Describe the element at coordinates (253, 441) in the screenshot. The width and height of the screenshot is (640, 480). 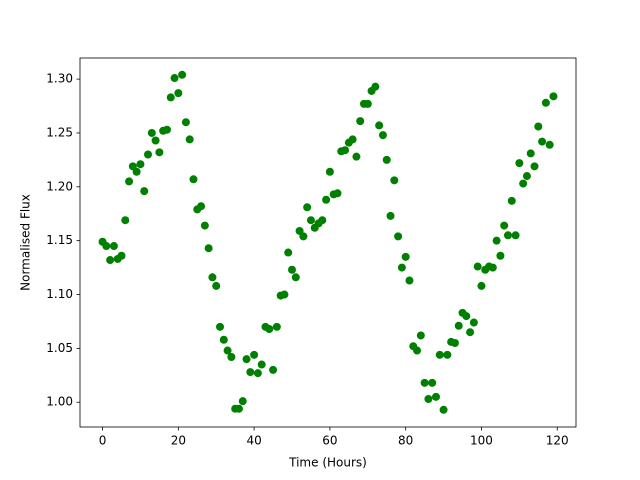
I see `x-tick-label: 40` at that location.